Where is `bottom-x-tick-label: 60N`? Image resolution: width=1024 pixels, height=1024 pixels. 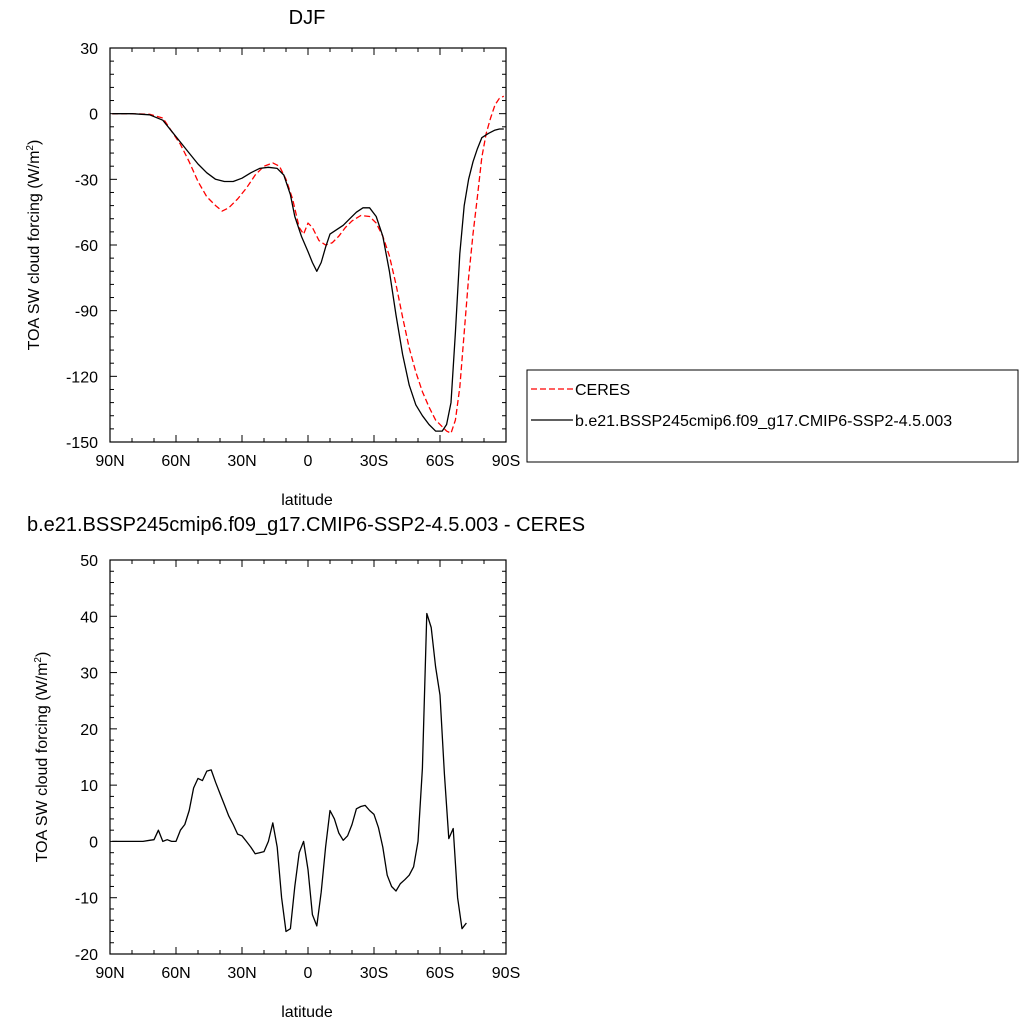
bottom-x-tick-label: 60N is located at coordinates (175, 973).